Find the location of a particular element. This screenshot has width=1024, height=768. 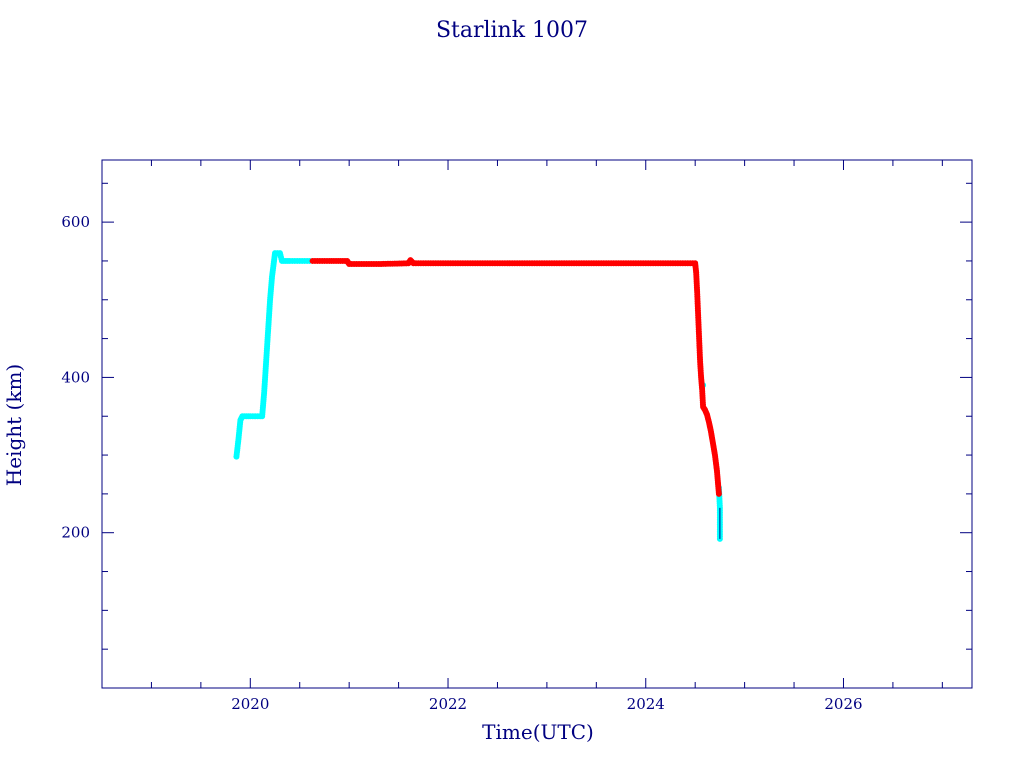

y-tick-label: 200 is located at coordinates (75, 533).